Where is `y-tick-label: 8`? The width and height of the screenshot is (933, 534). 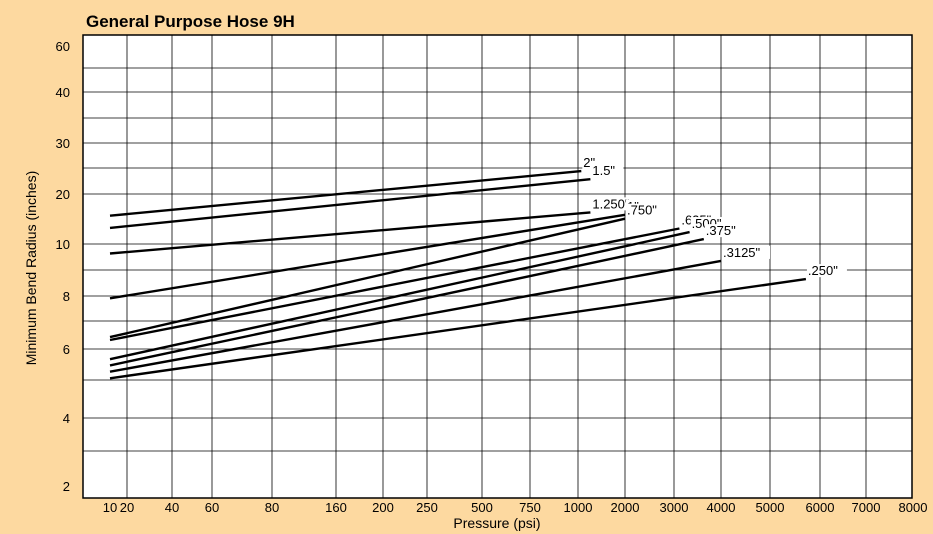 y-tick-label: 8 is located at coordinates (66, 296).